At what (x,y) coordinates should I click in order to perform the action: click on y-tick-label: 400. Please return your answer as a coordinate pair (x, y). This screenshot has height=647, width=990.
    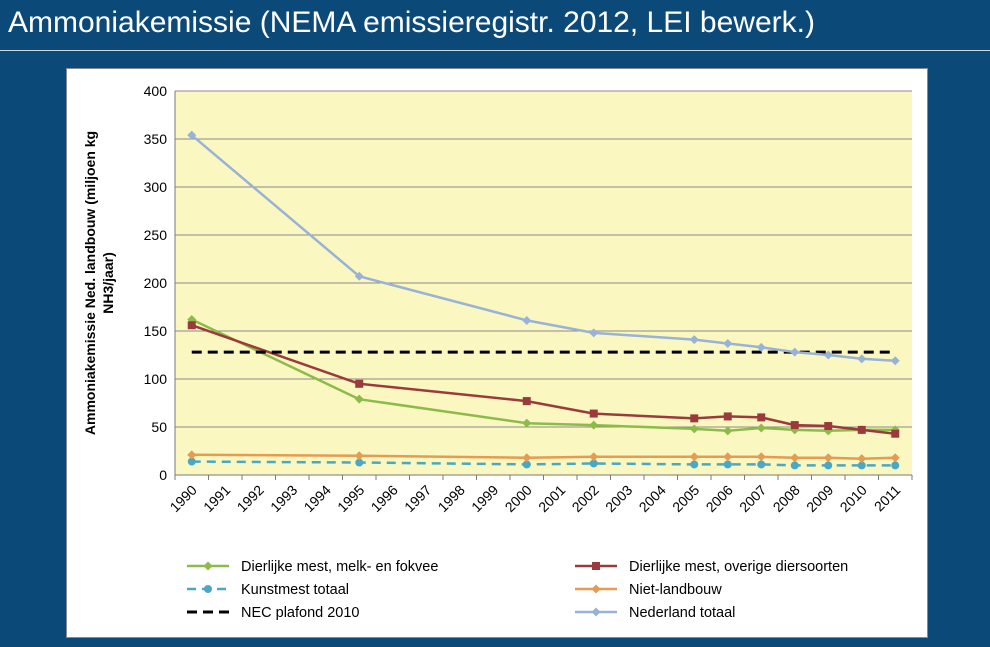
    Looking at the image, I should click on (156, 91).